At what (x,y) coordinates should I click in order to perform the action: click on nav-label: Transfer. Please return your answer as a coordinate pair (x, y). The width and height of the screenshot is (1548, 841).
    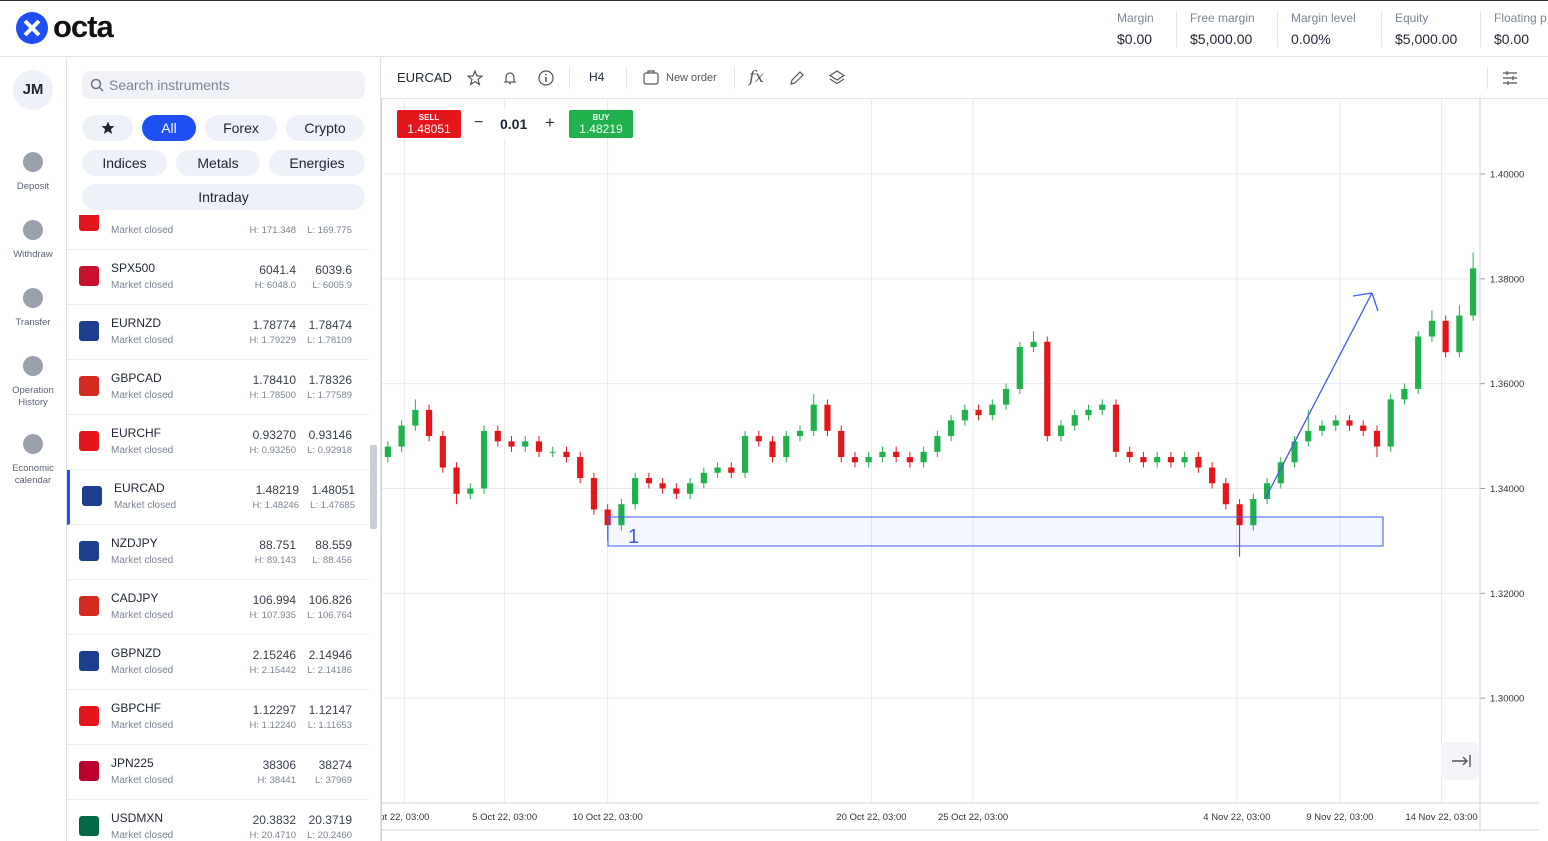
    Looking at the image, I should click on (33, 322).